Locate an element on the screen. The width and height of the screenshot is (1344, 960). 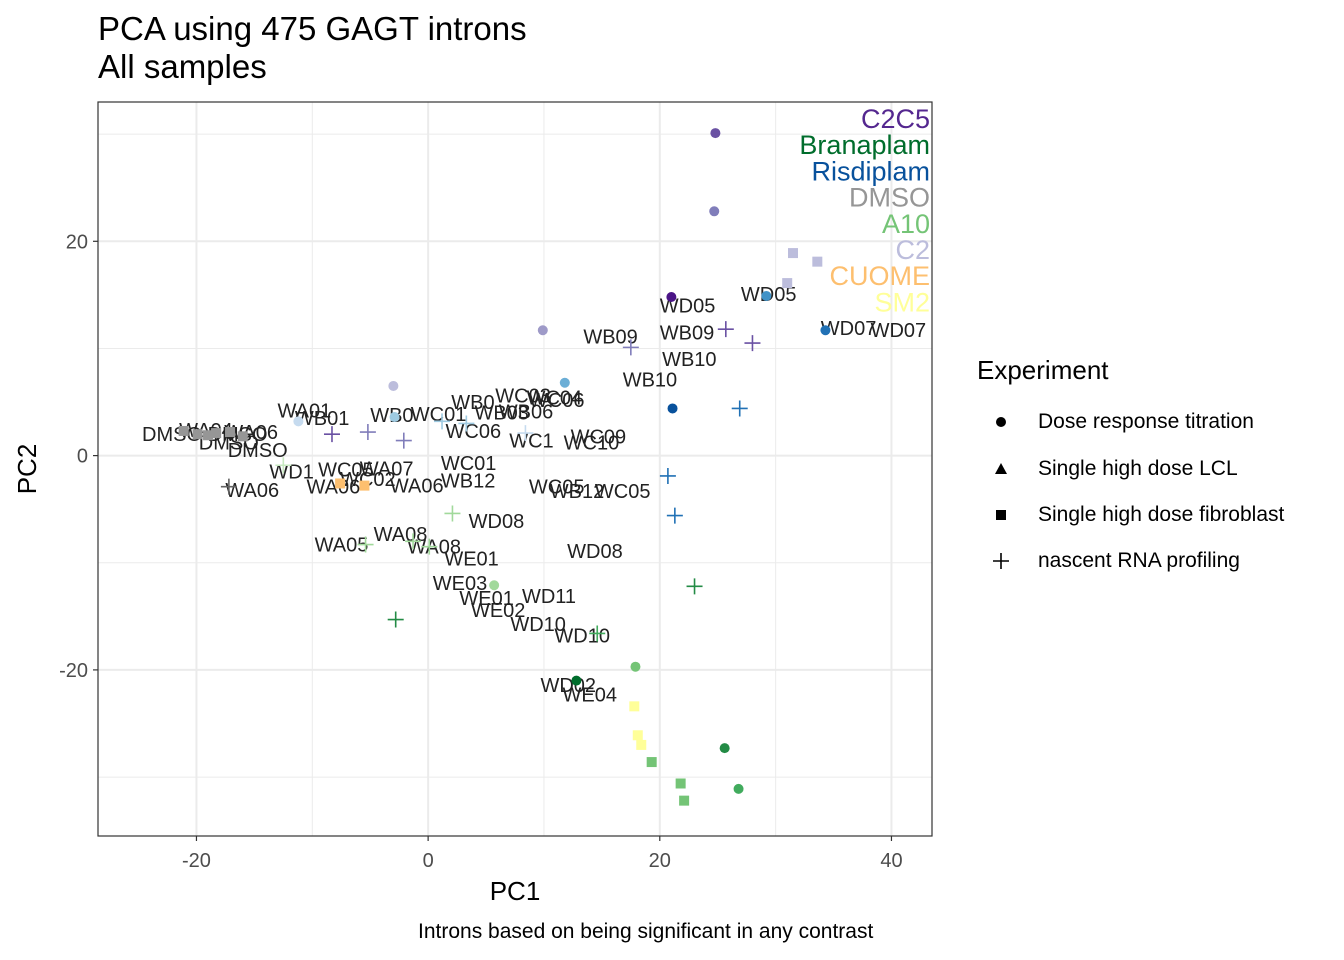
y-axis-title: PC2 is located at coordinates (27, 469).